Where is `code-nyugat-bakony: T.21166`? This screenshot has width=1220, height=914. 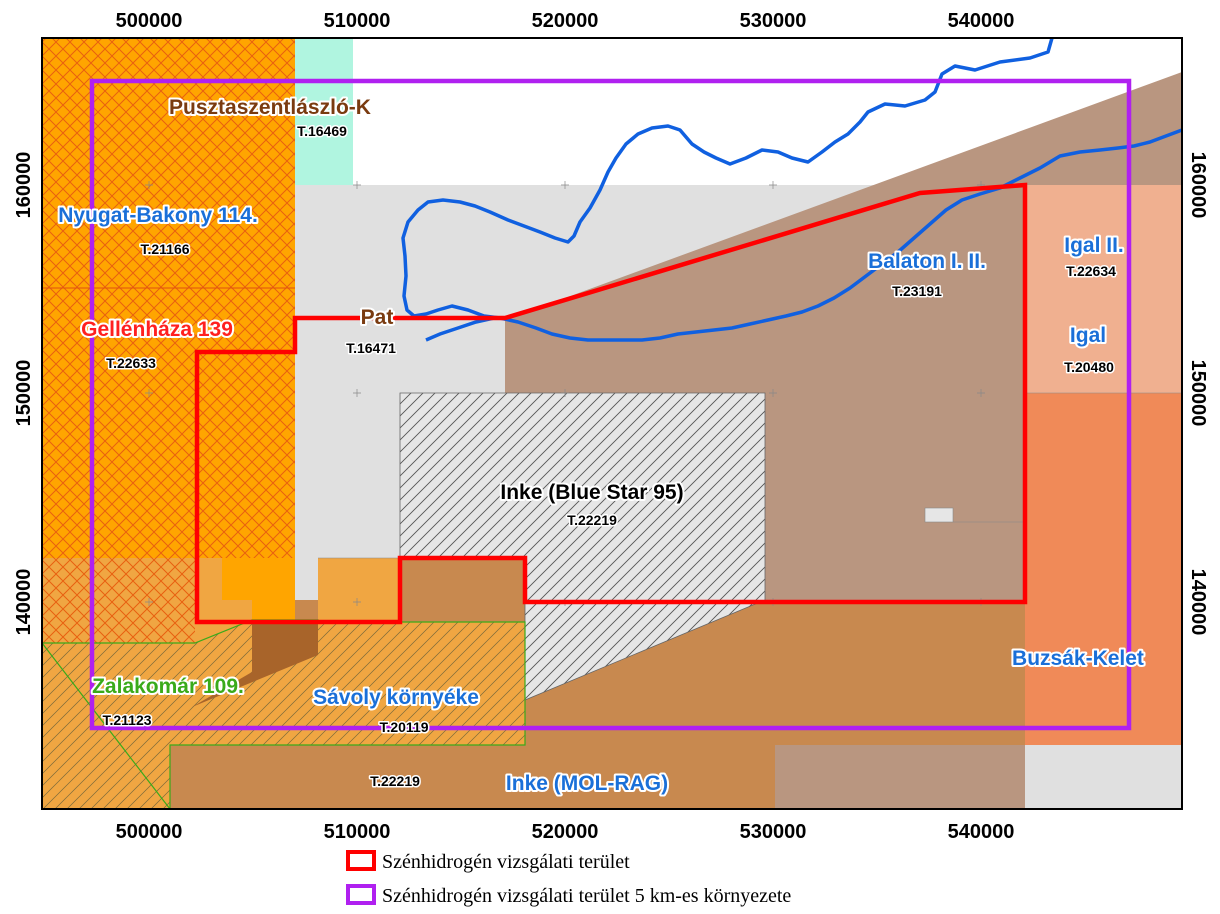 code-nyugat-bakony: T.21166 is located at coordinates (164, 249).